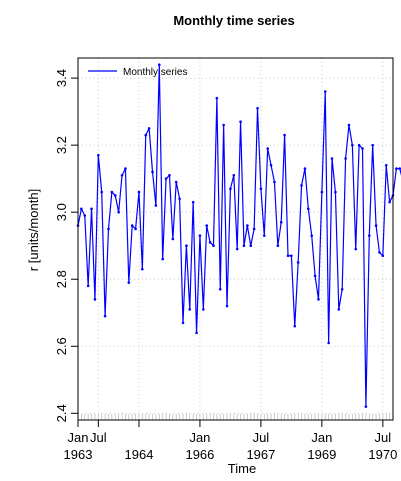 This screenshot has width=401, height=481. I want to click on x-minor-ticks, so click(235, 417).